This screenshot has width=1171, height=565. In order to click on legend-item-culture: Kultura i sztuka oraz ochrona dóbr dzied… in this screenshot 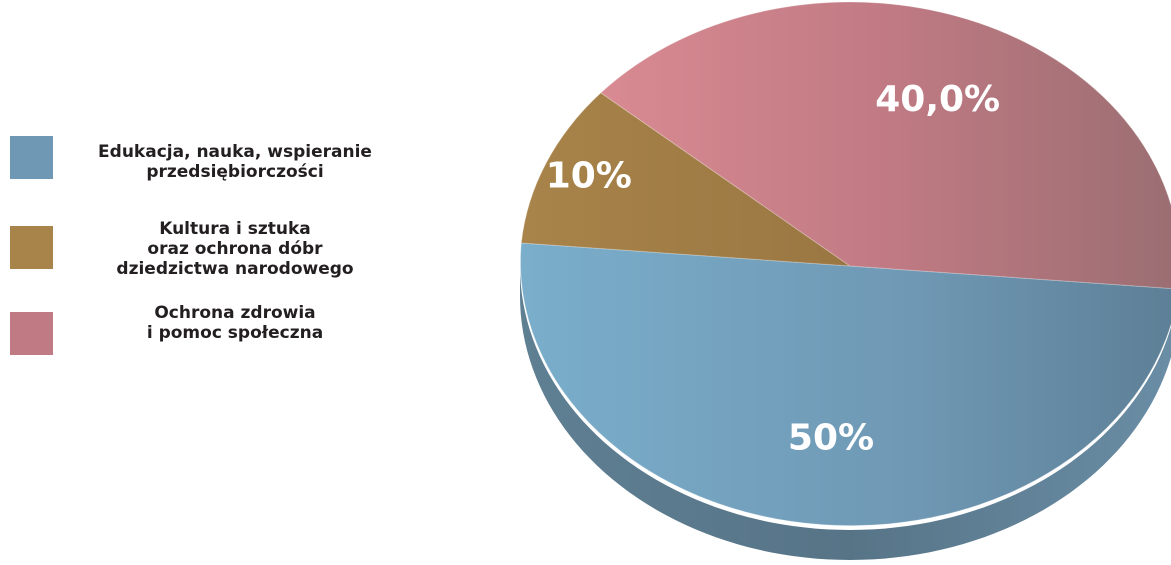, I will do `click(210, 255)`.